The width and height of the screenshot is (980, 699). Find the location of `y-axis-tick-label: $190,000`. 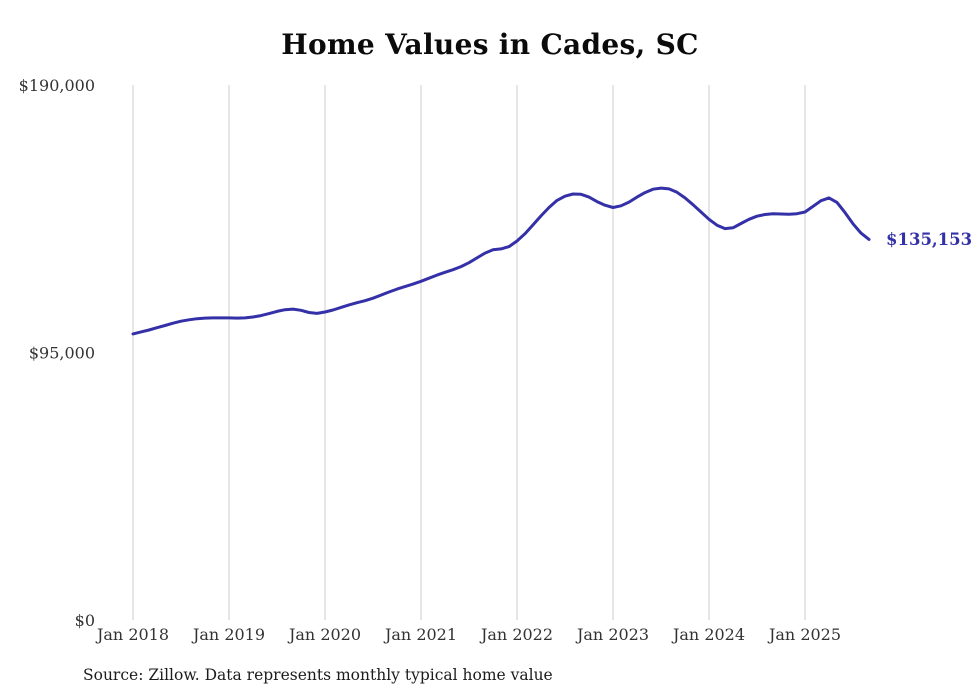

y-axis-tick-label: $190,000 is located at coordinates (57, 85).